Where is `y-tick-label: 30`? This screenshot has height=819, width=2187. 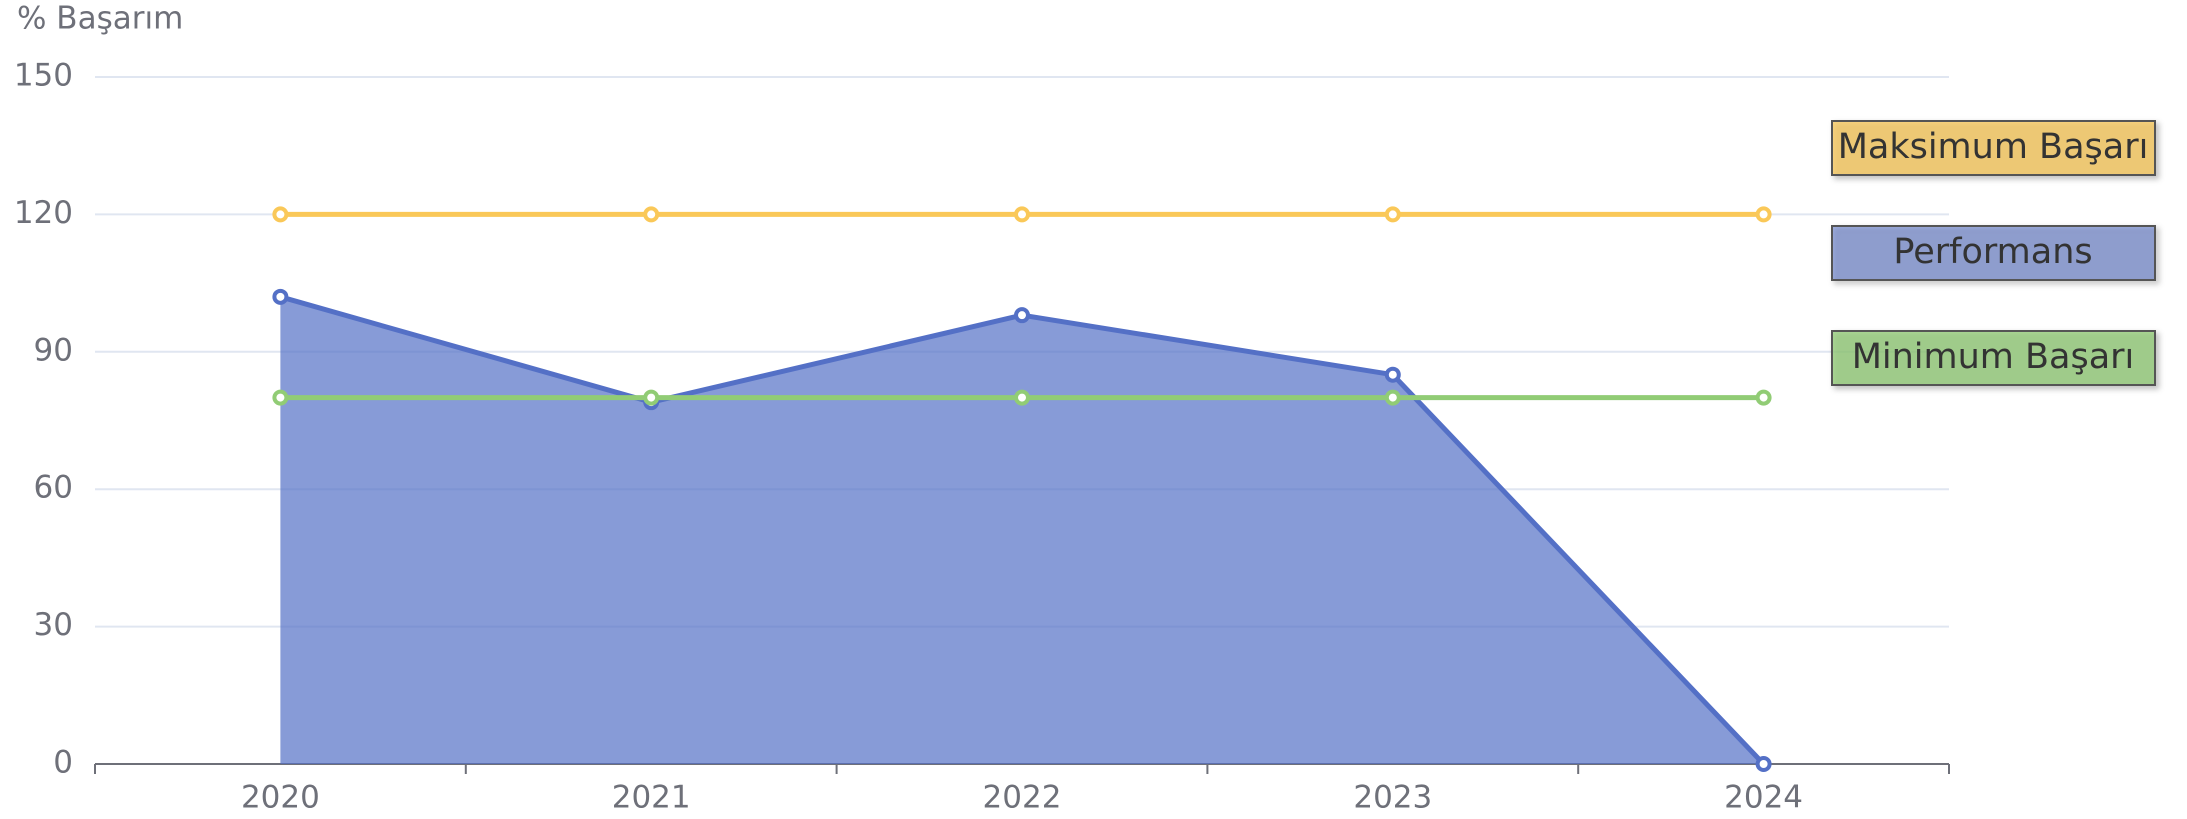
y-tick-label: 30 is located at coordinates (53, 625).